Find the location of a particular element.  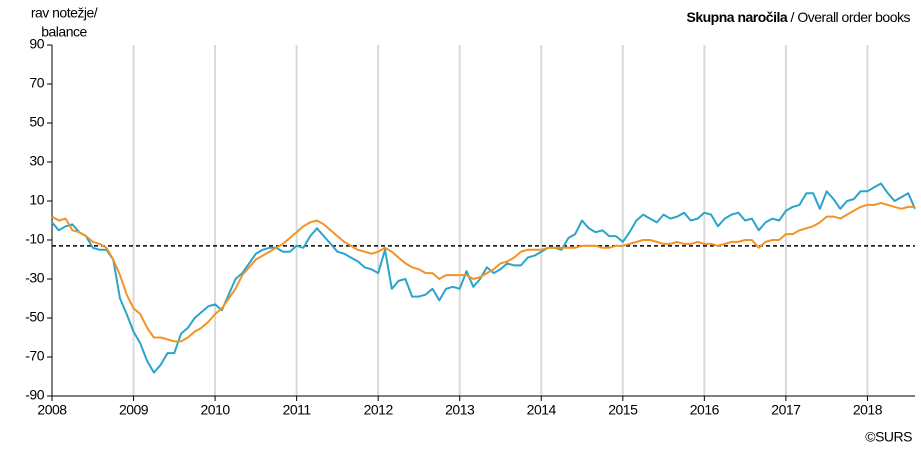

chart-title: Skupna naročila / Overall order books is located at coordinates (799, 17).